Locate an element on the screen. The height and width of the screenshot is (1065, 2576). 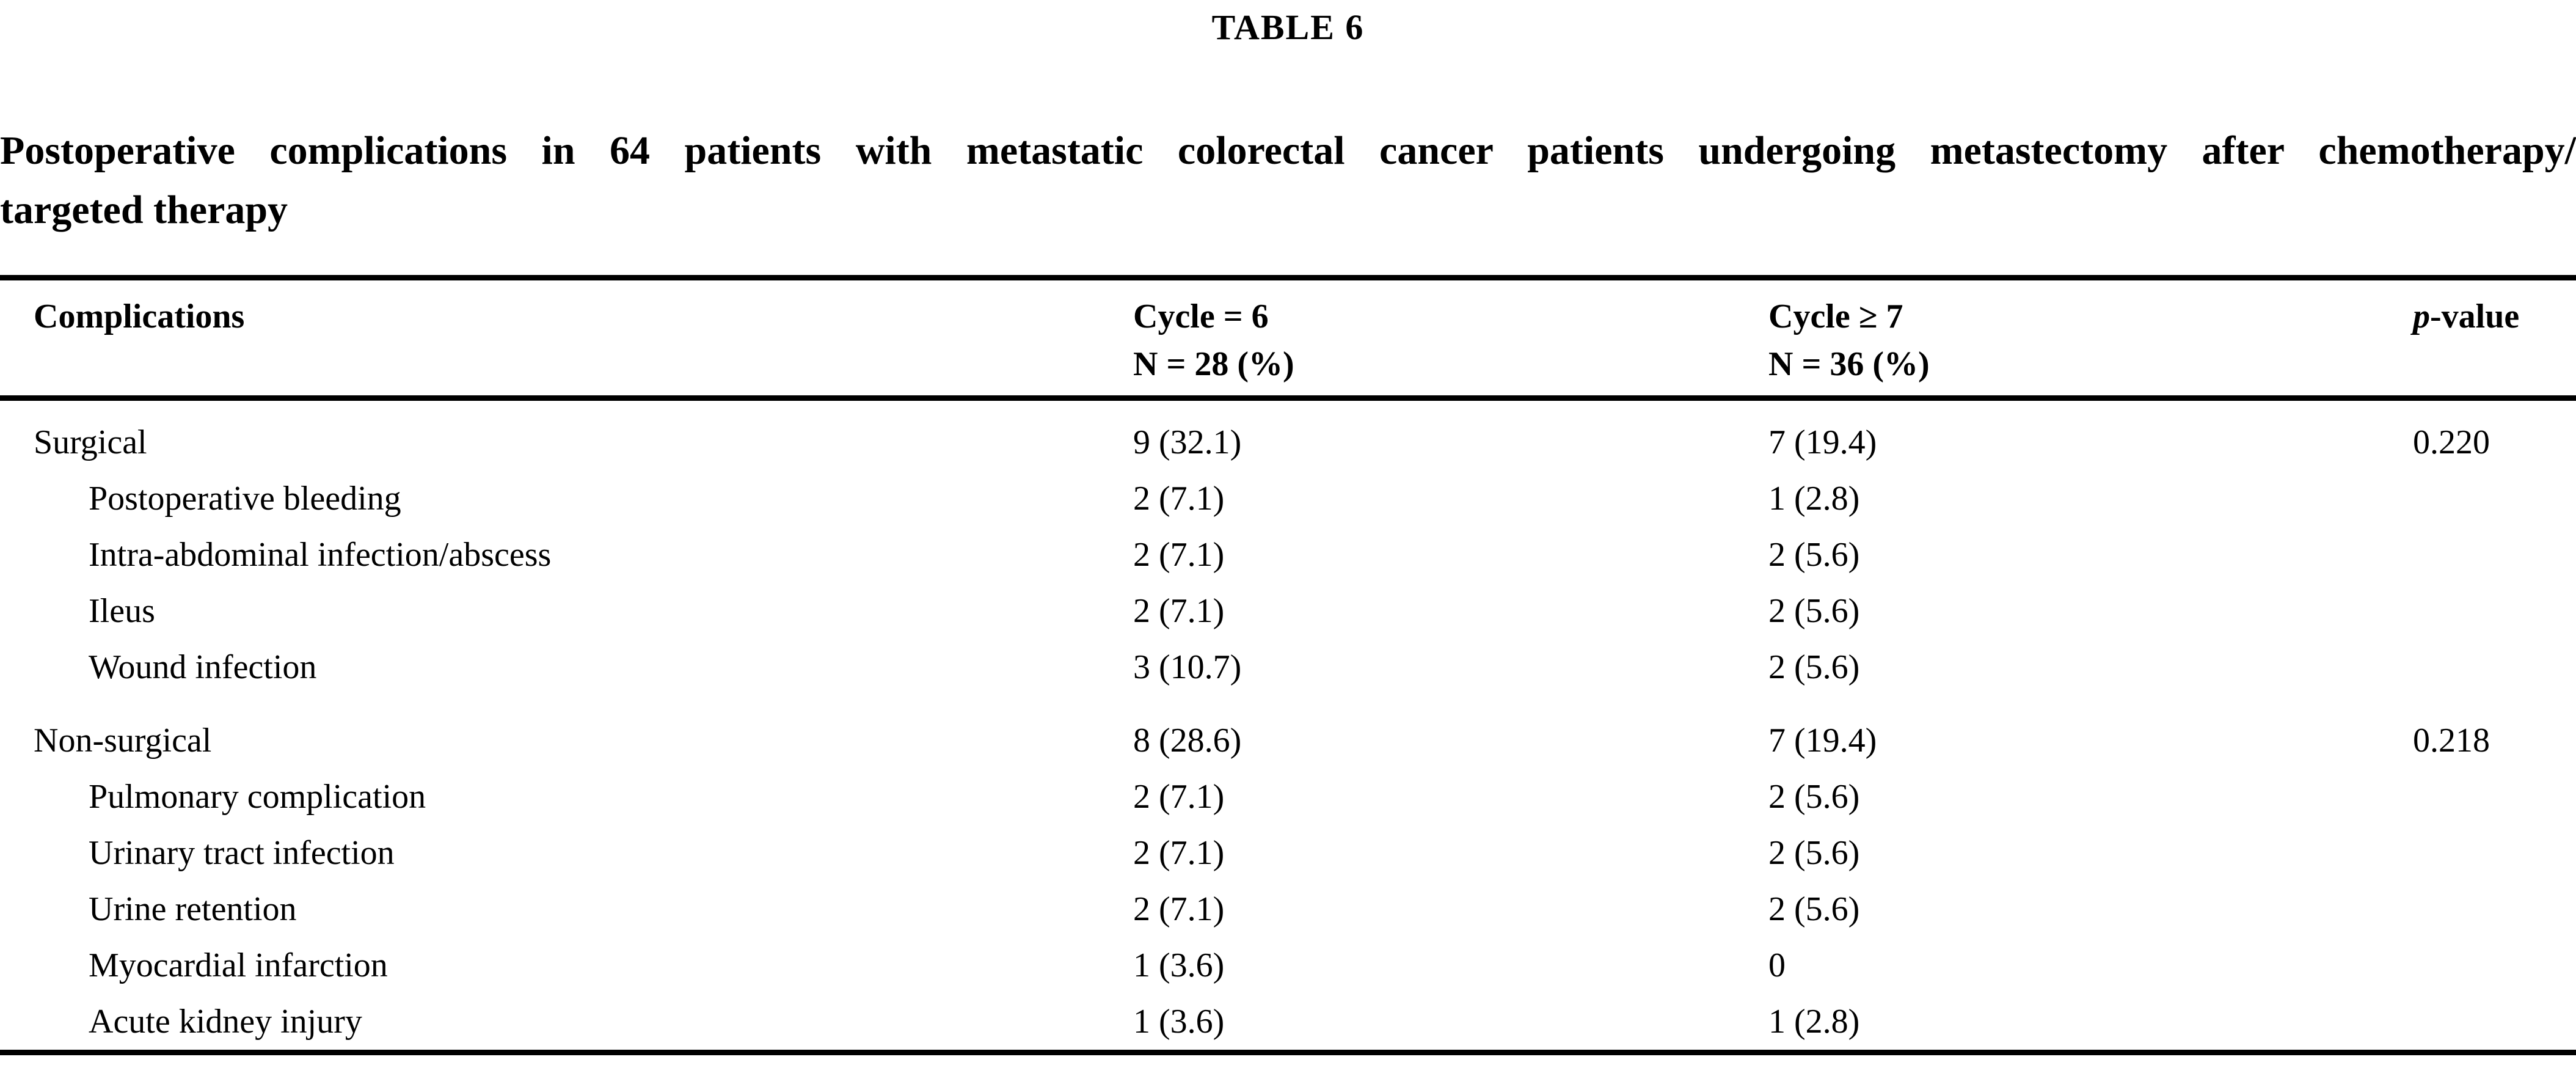
cell-pvalue: 0.220 is located at coordinates (2451, 442).